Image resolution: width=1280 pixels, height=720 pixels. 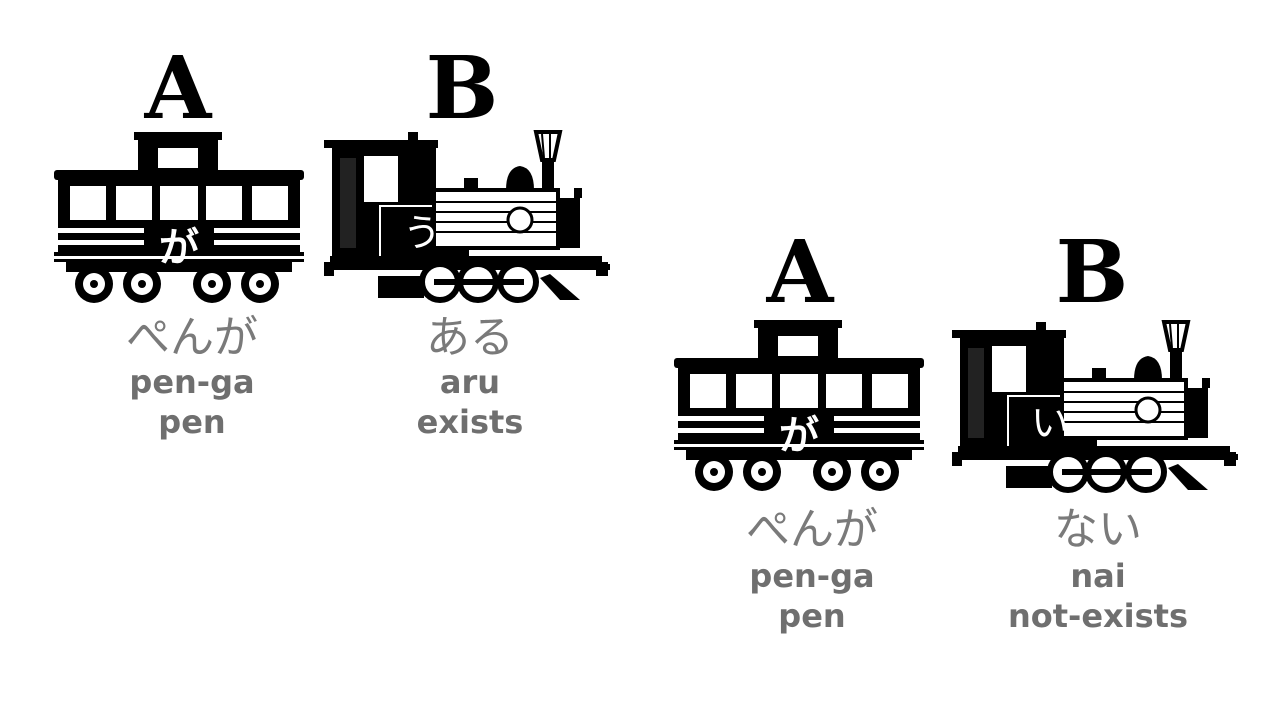 What do you see at coordinates (470, 422) in the screenshot?
I see `word-b-gloss: exists` at bounding box center [470, 422].